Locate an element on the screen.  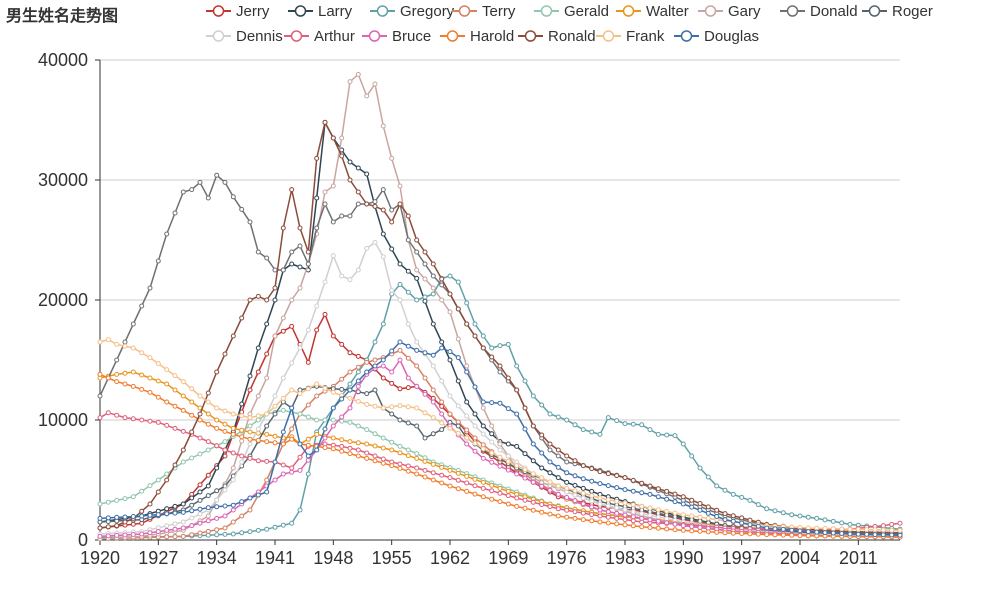
legend-item-terry: Terry is located at coordinates (483, 11).